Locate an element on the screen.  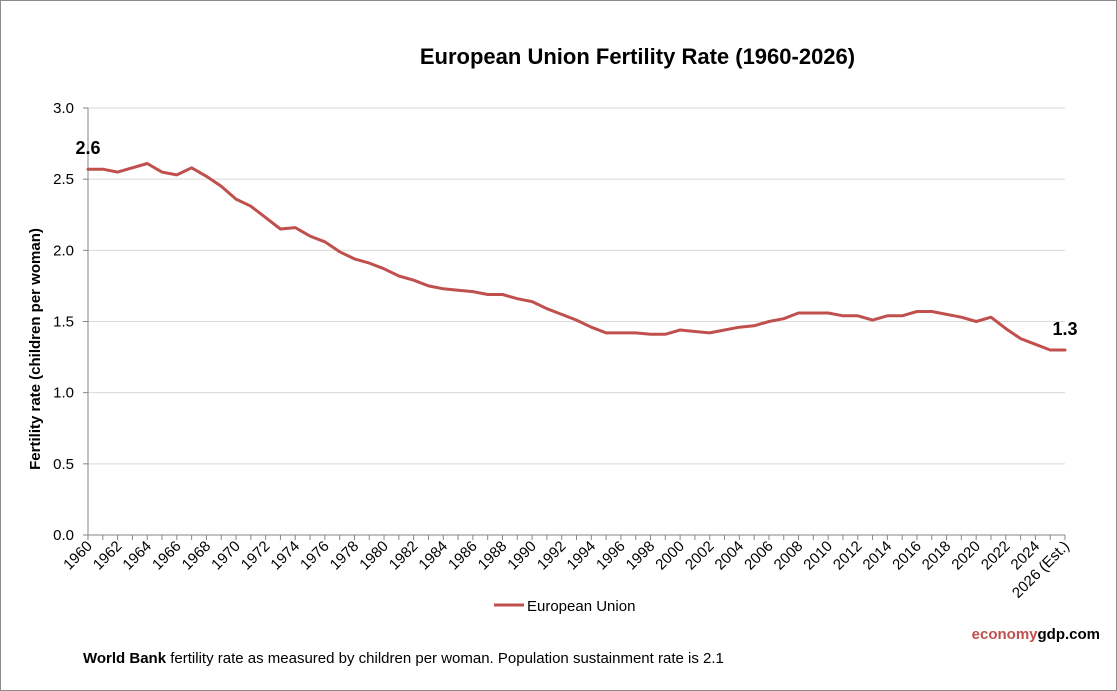
y-tick-label-2: 1.0 is located at coordinates (63, 393).